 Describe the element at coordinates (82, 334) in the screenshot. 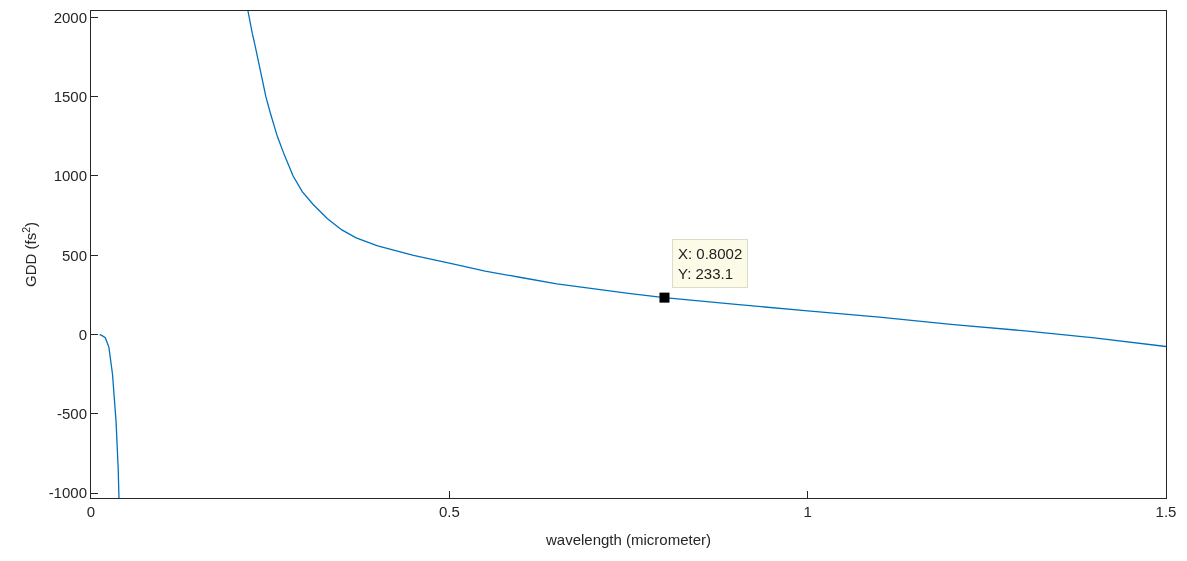

I see `y-tick-label: 0` at that location.